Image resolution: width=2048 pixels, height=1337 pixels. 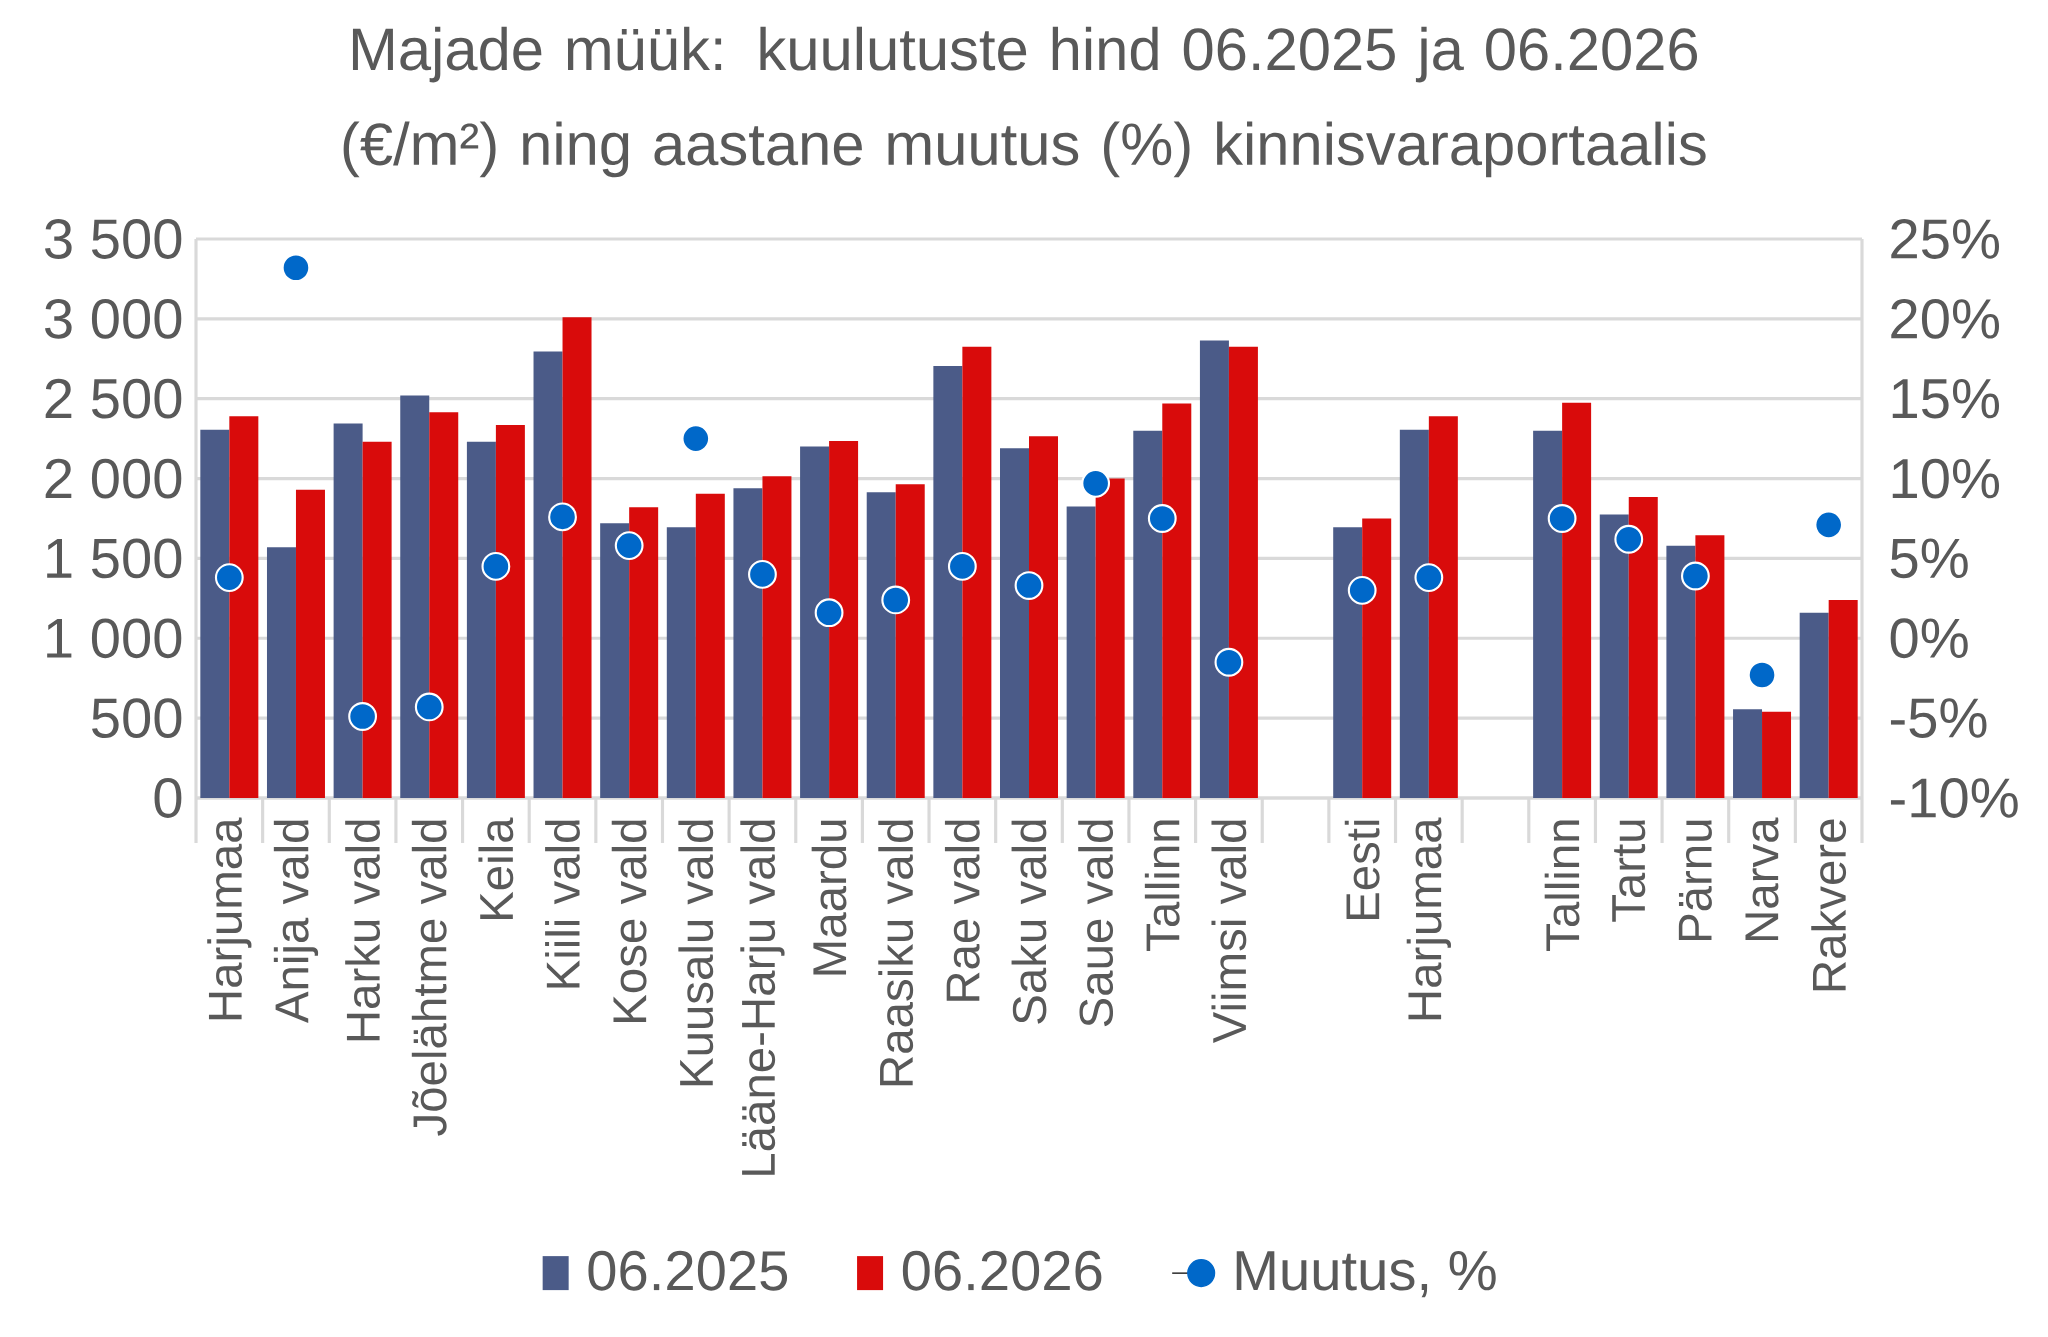 I want to click on x-tick-label: Rakvere, so click(x=1829, y=905).